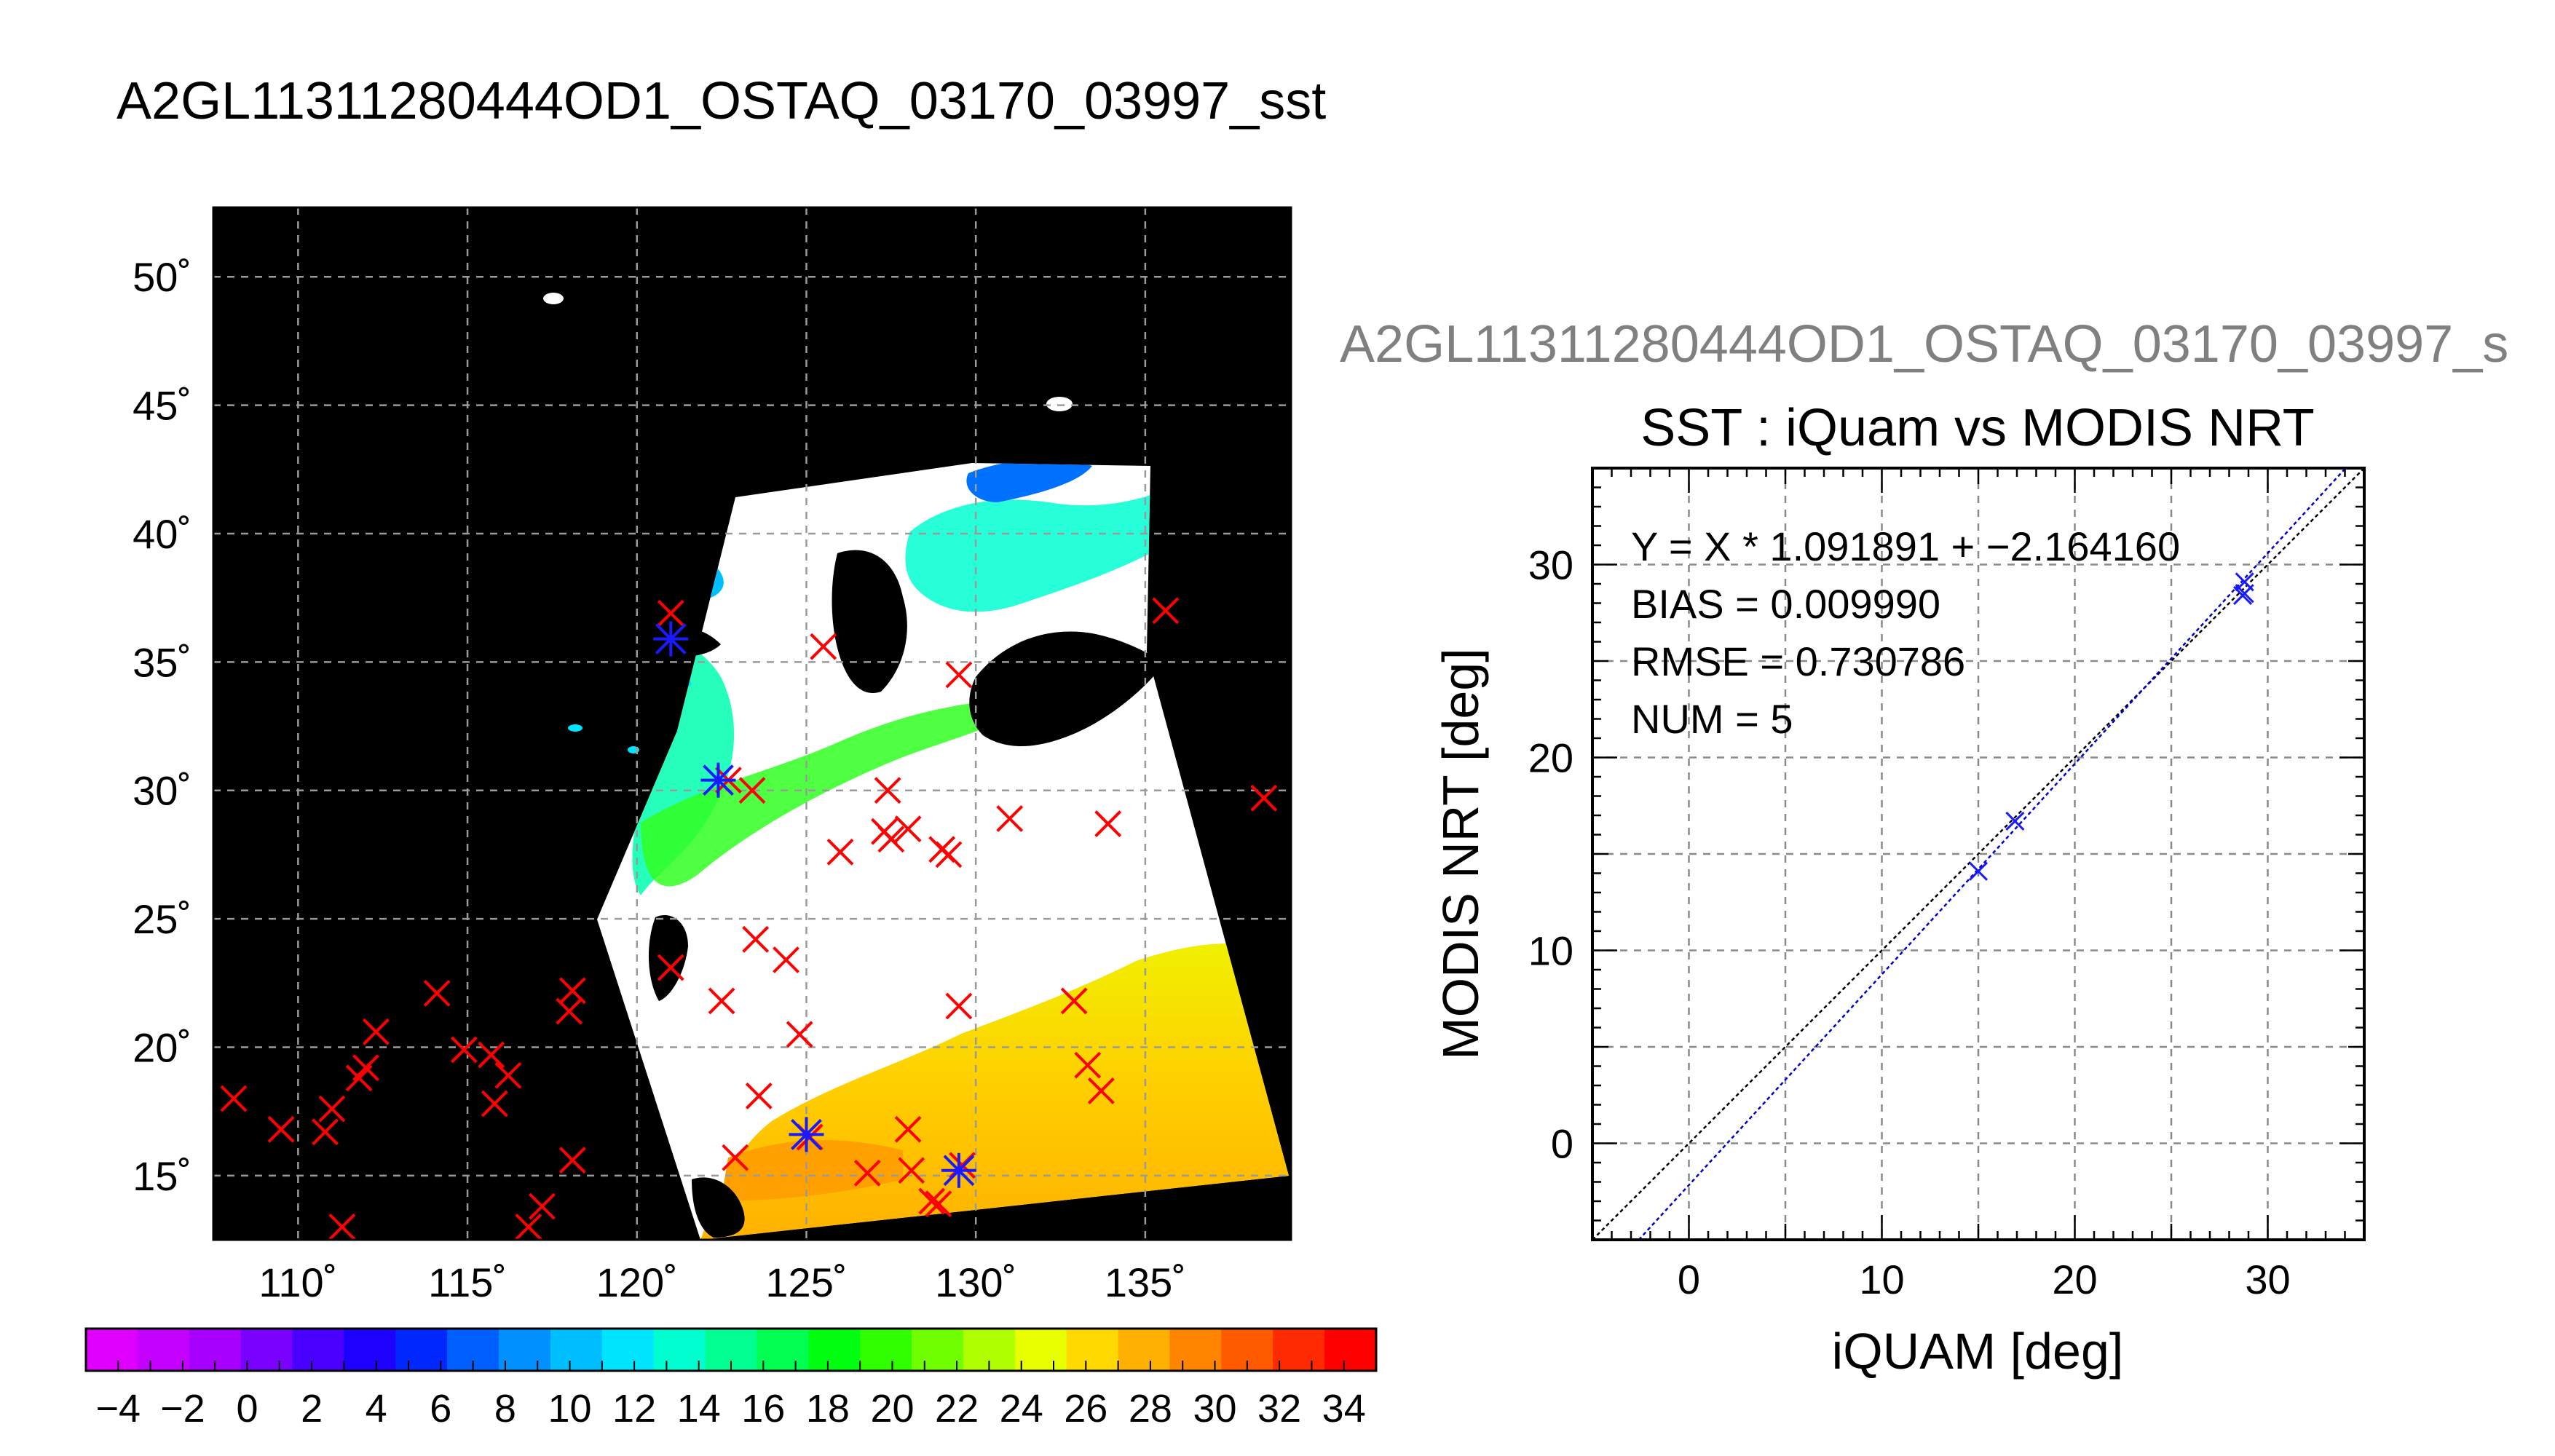 This screenshot has width=2555, height=1456. I want to click on map-lat-tick-label: 25˚, so click(162, 919).